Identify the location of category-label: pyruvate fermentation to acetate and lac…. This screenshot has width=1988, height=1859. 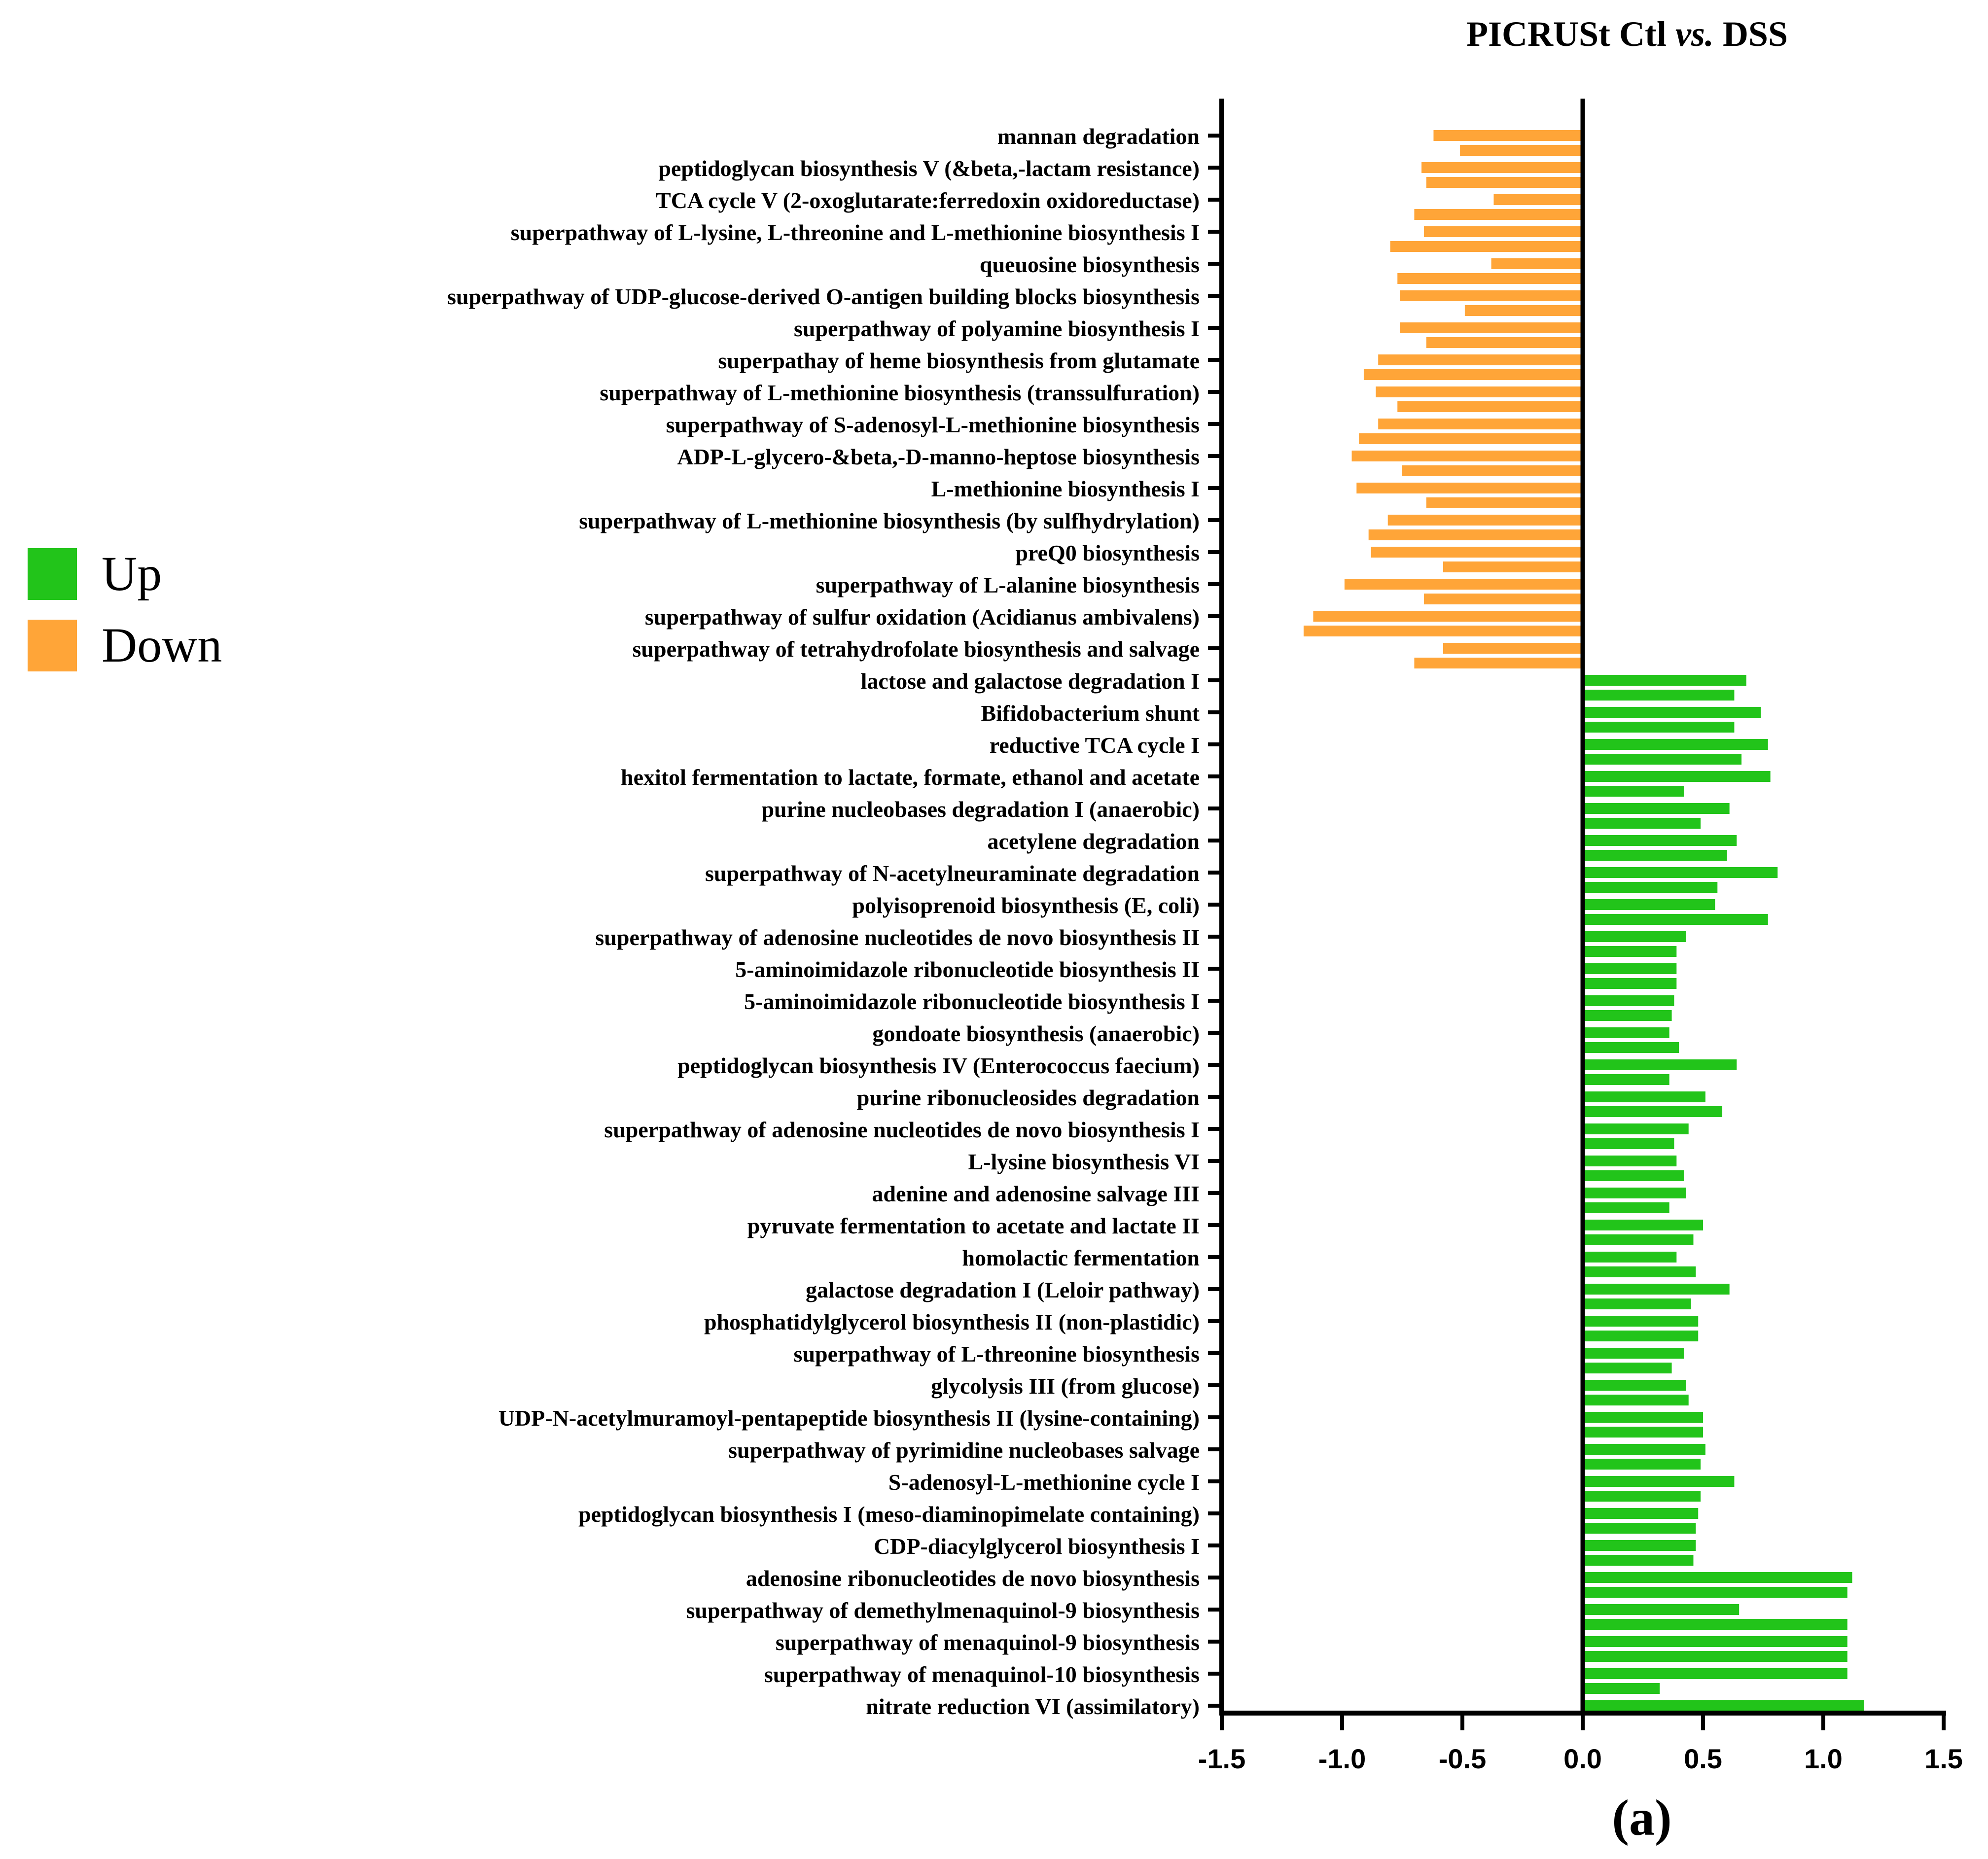
(973, 1225).